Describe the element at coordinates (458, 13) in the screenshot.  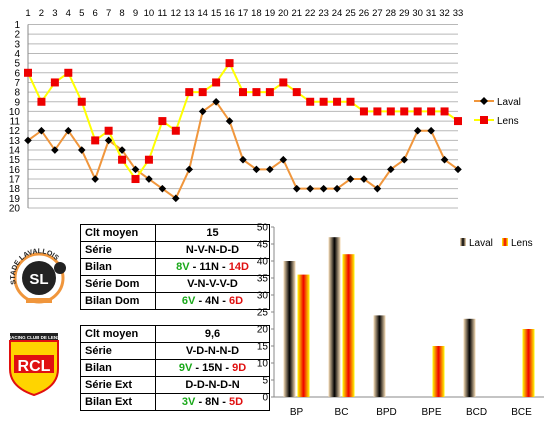
I see `x-tick-label: 33` at that location.